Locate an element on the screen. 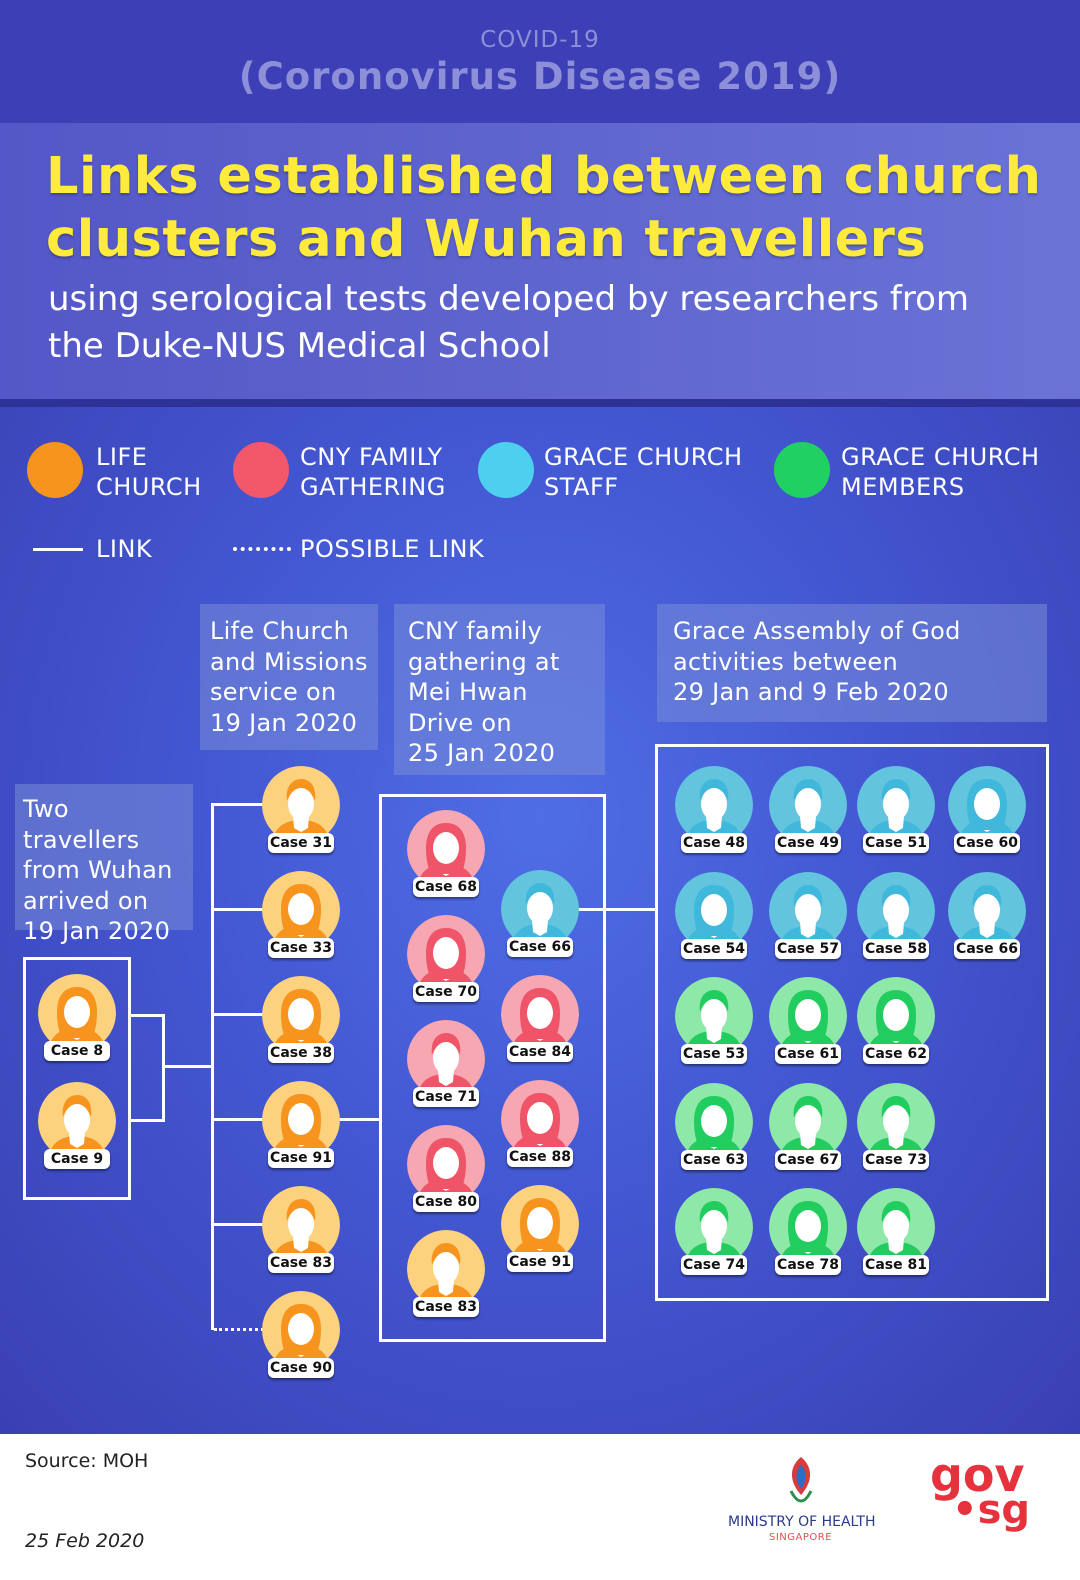 Image resolution: width=1080 pixels, height=1580 pixels. grace-cases-frame is located at coordinates (852, 1022).